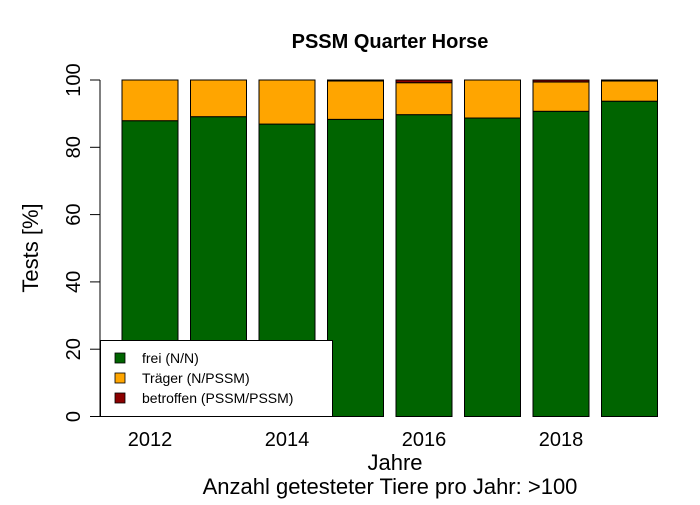 Image resolution: width=700 pixels, height=505 pixels. I want to click on bar-segment-frei-2019, so click(629, 259).